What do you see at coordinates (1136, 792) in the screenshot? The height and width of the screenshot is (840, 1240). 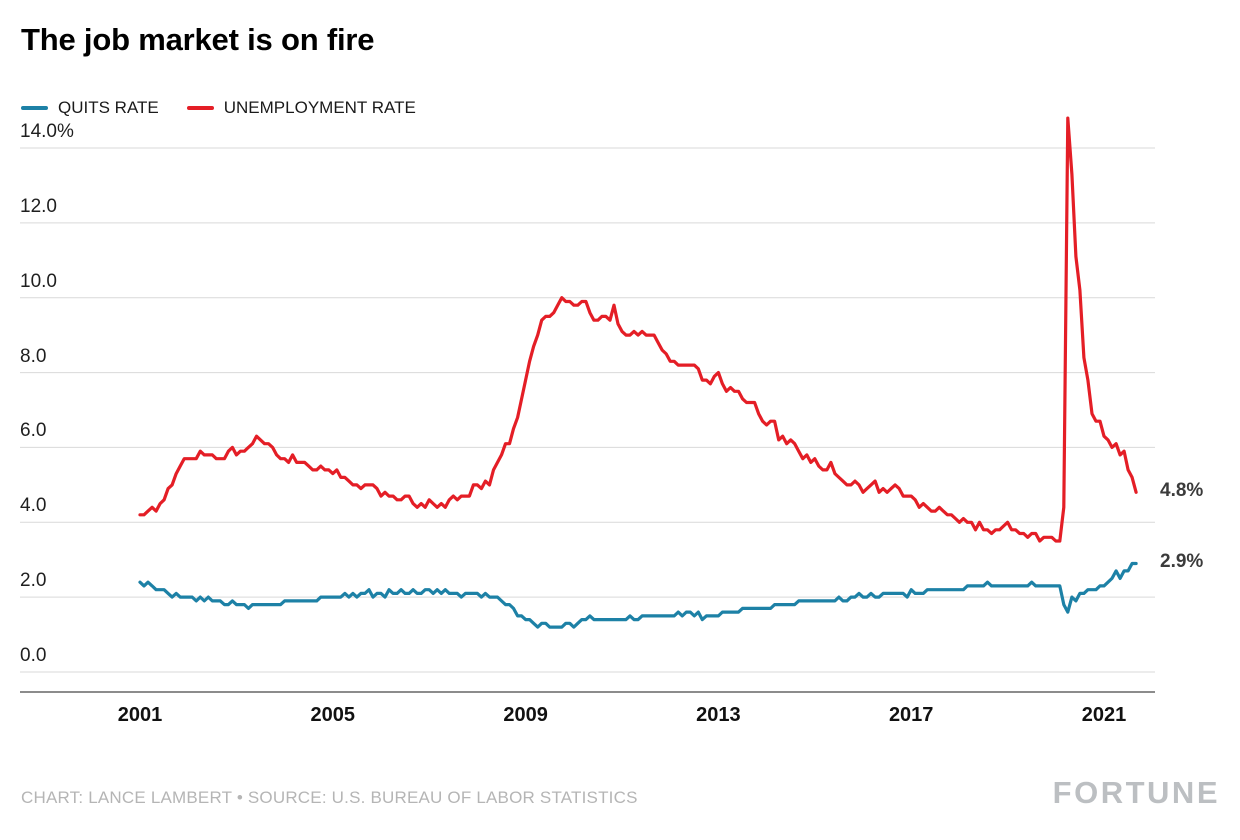 I see `fortune-logo: FORTUNE` at bounding box center [1136, 792].